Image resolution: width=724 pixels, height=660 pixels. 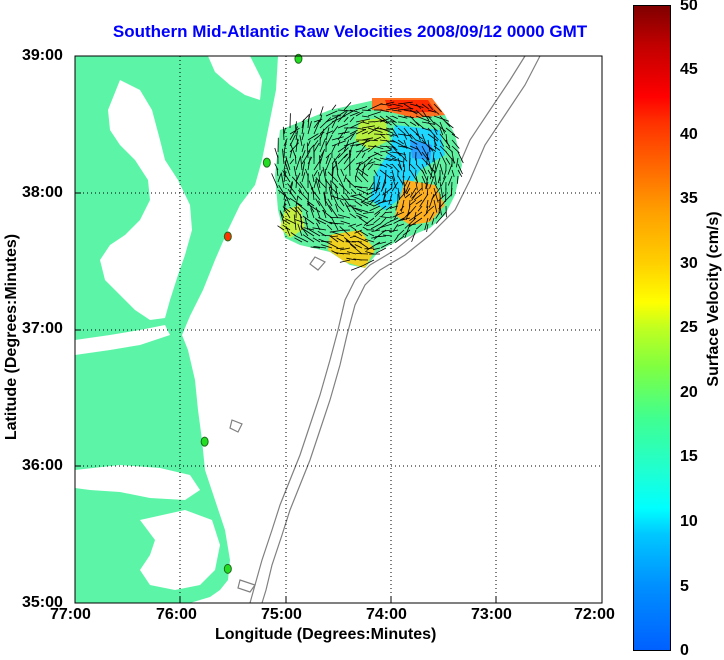 What do you see at coordinates (281, 615) in the screenshot?
I see `lon-tick-label: 75:00` at bounding box center [281, 615].